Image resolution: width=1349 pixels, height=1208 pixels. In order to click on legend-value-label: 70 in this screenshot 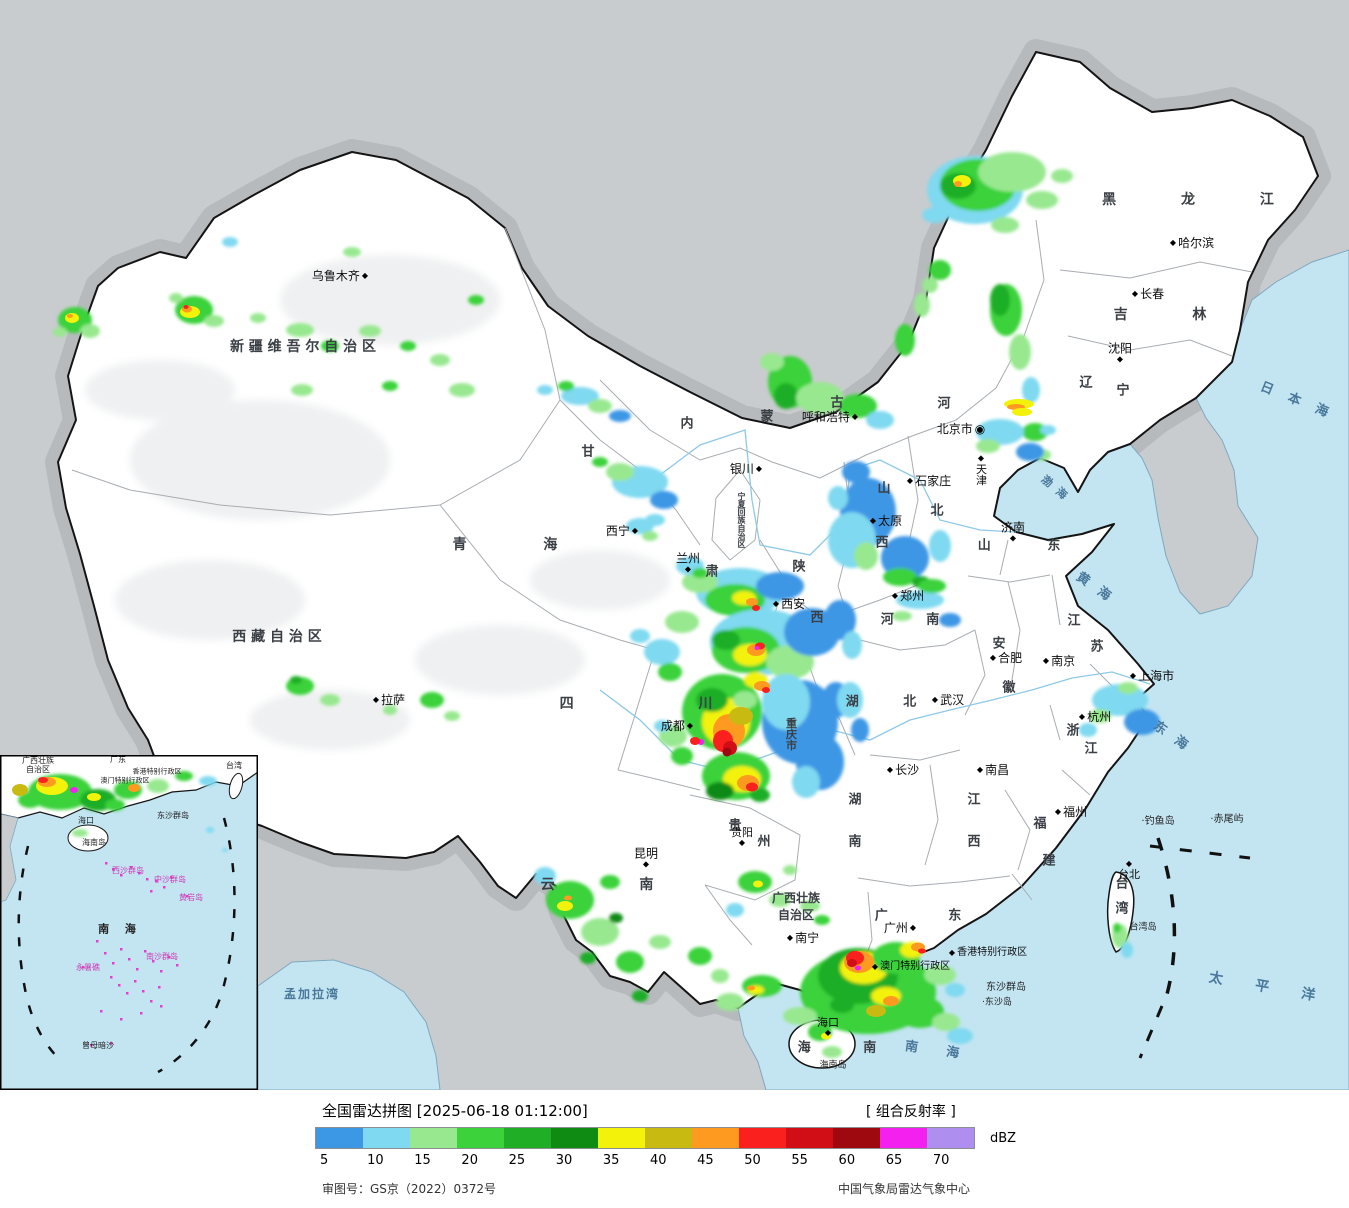, I will do `click(941, 1160)`.